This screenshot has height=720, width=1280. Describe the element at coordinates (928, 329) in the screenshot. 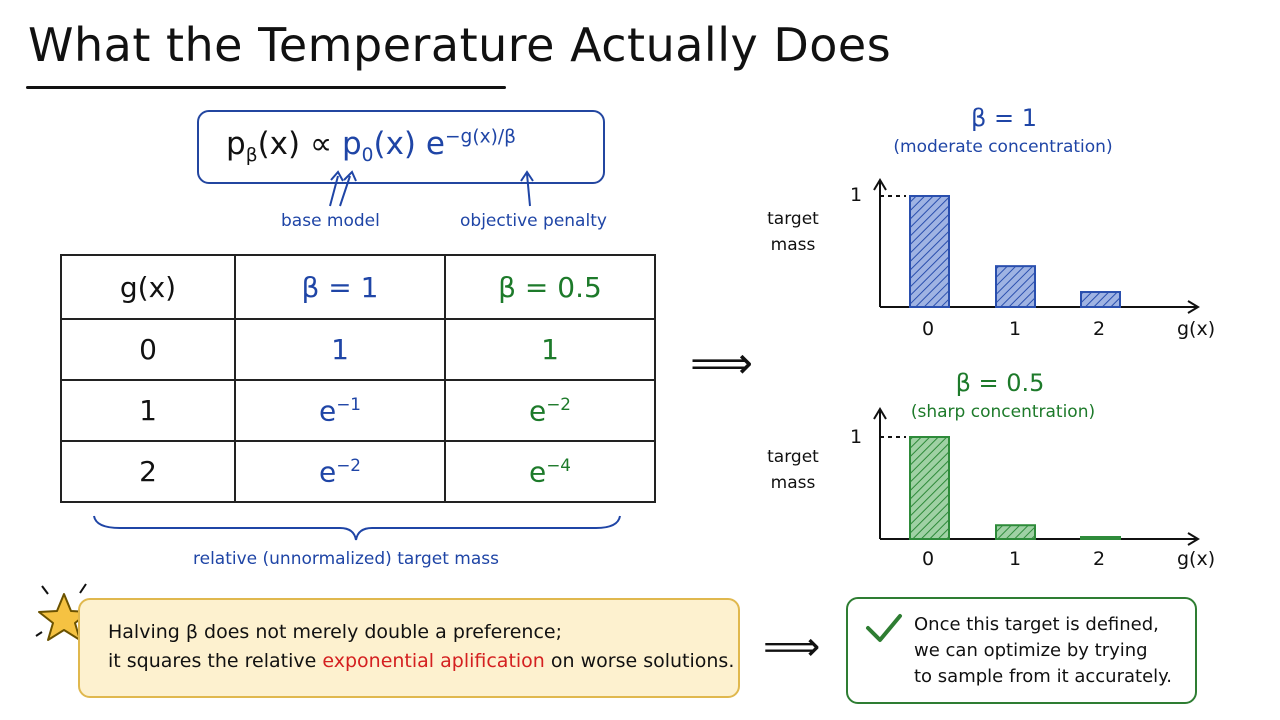

I see `chart1-xtick-0: 0` at that location.